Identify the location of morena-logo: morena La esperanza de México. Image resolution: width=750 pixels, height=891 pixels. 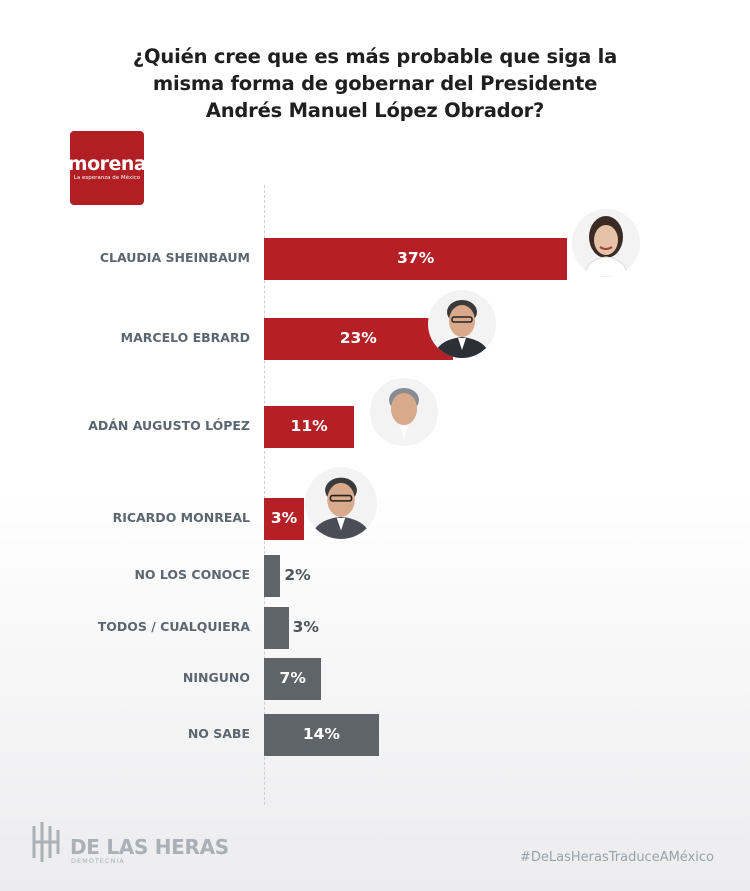
(107, 168).